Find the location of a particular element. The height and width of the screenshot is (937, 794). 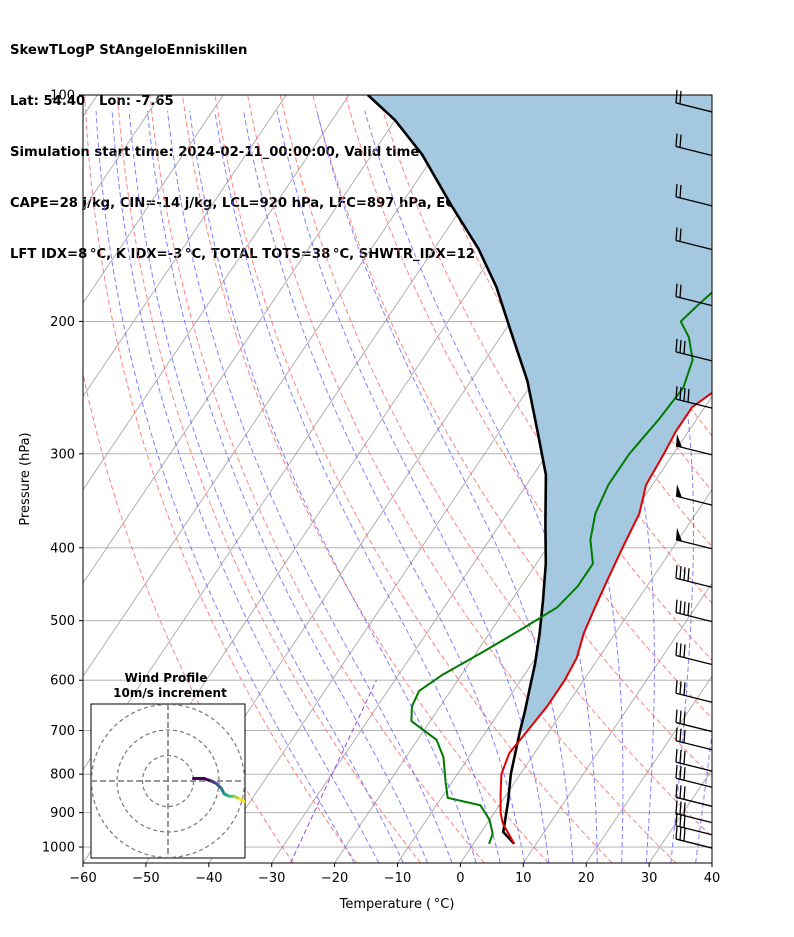

hodograph-segment is located at coordinates (241, 800).